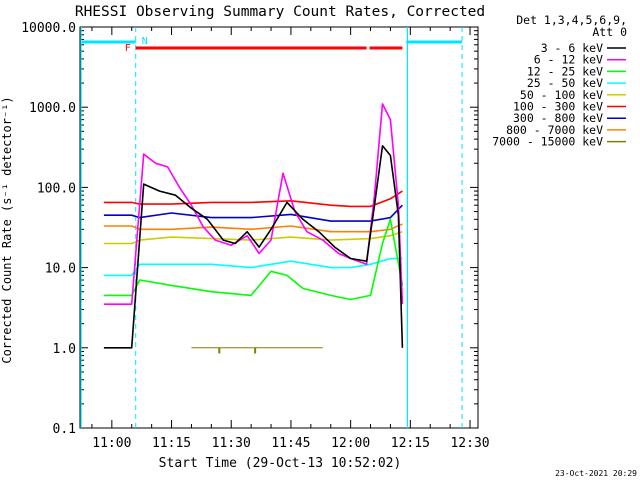  What do you see at coordinates (596, 473) in the screenshot?
I see `footer-date: 23-Oct-2021 20:29` at bounding box center [596, 473].